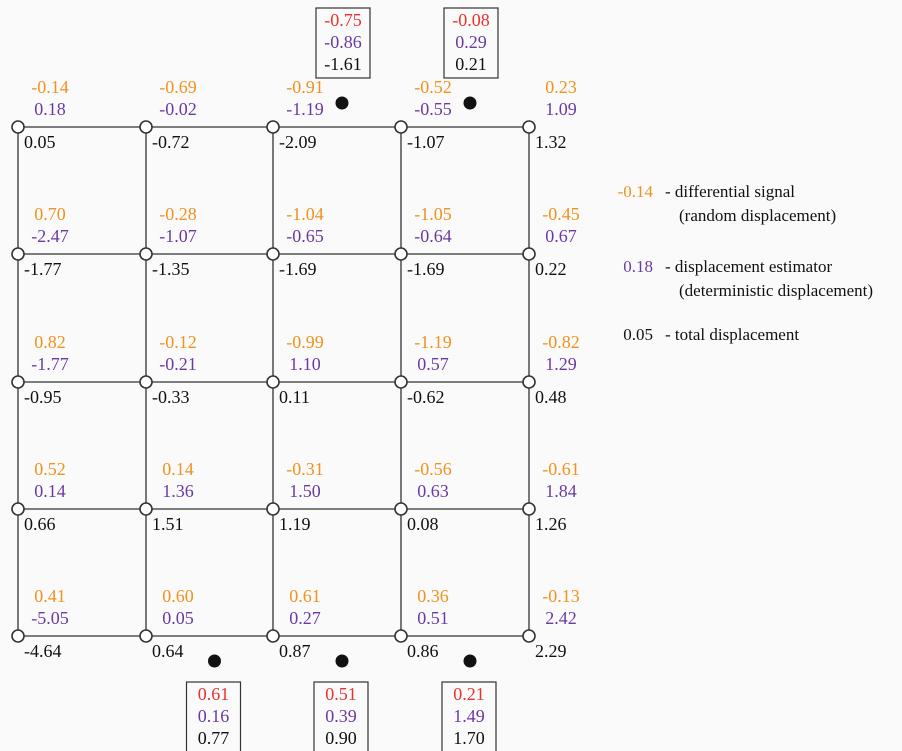 The height and width of the screenshot is (751, 902). Describe the element at coordinates (551, 651) in the screenshot. I see `total-value: 2.29` at that location.